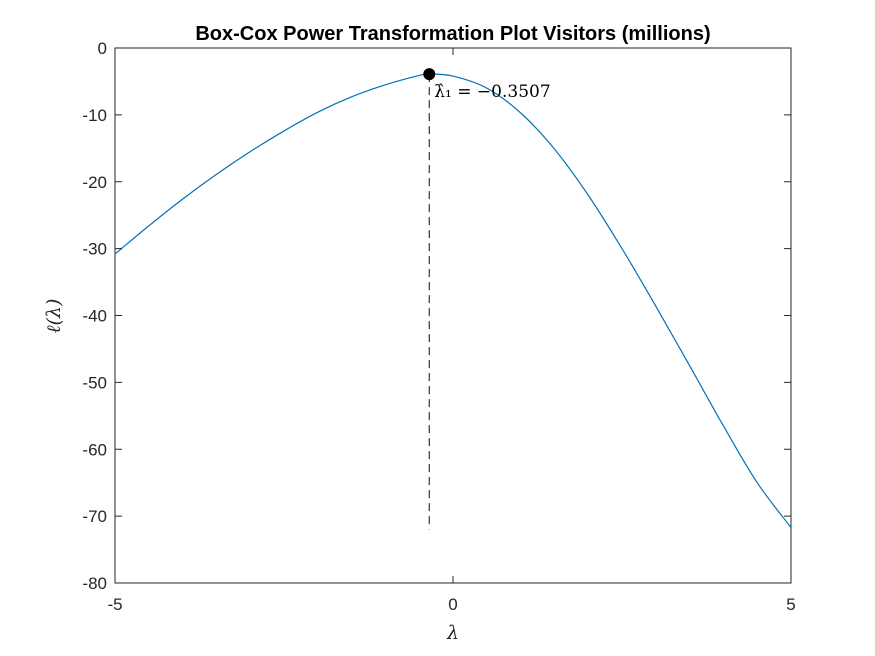 Image resolution: width=875 pixels, height=656 pixels. I want to click on optimum-marker, so click(429, 74).